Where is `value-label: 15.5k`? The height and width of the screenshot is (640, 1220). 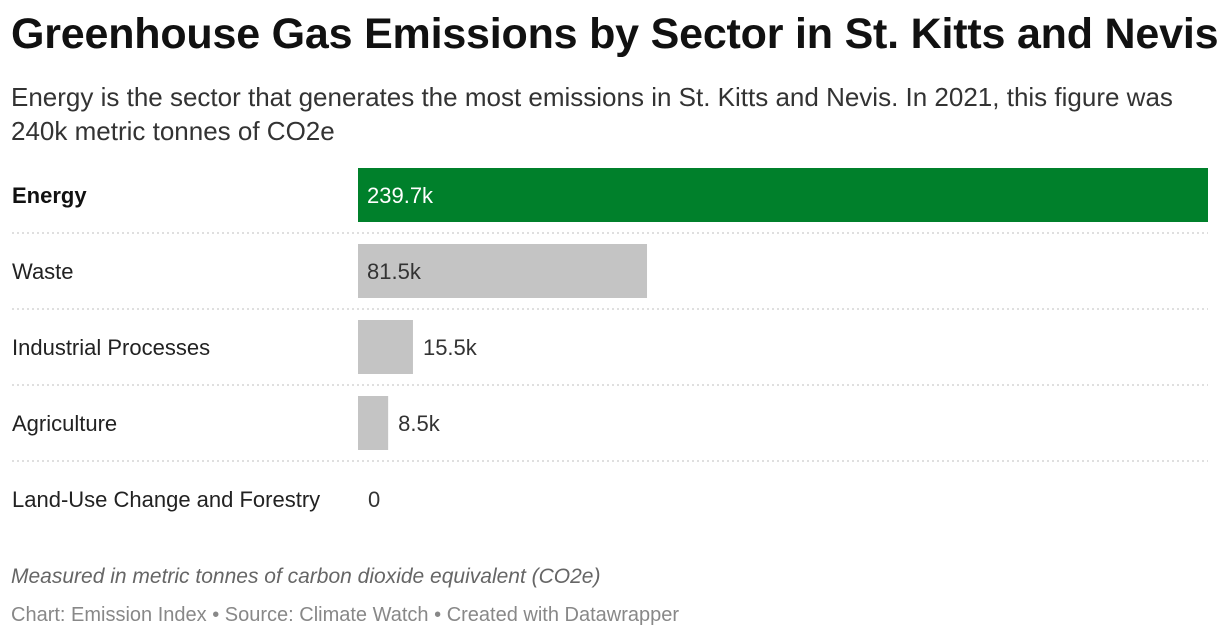
value-label: 15.5k is located at coordinates (450, 347).